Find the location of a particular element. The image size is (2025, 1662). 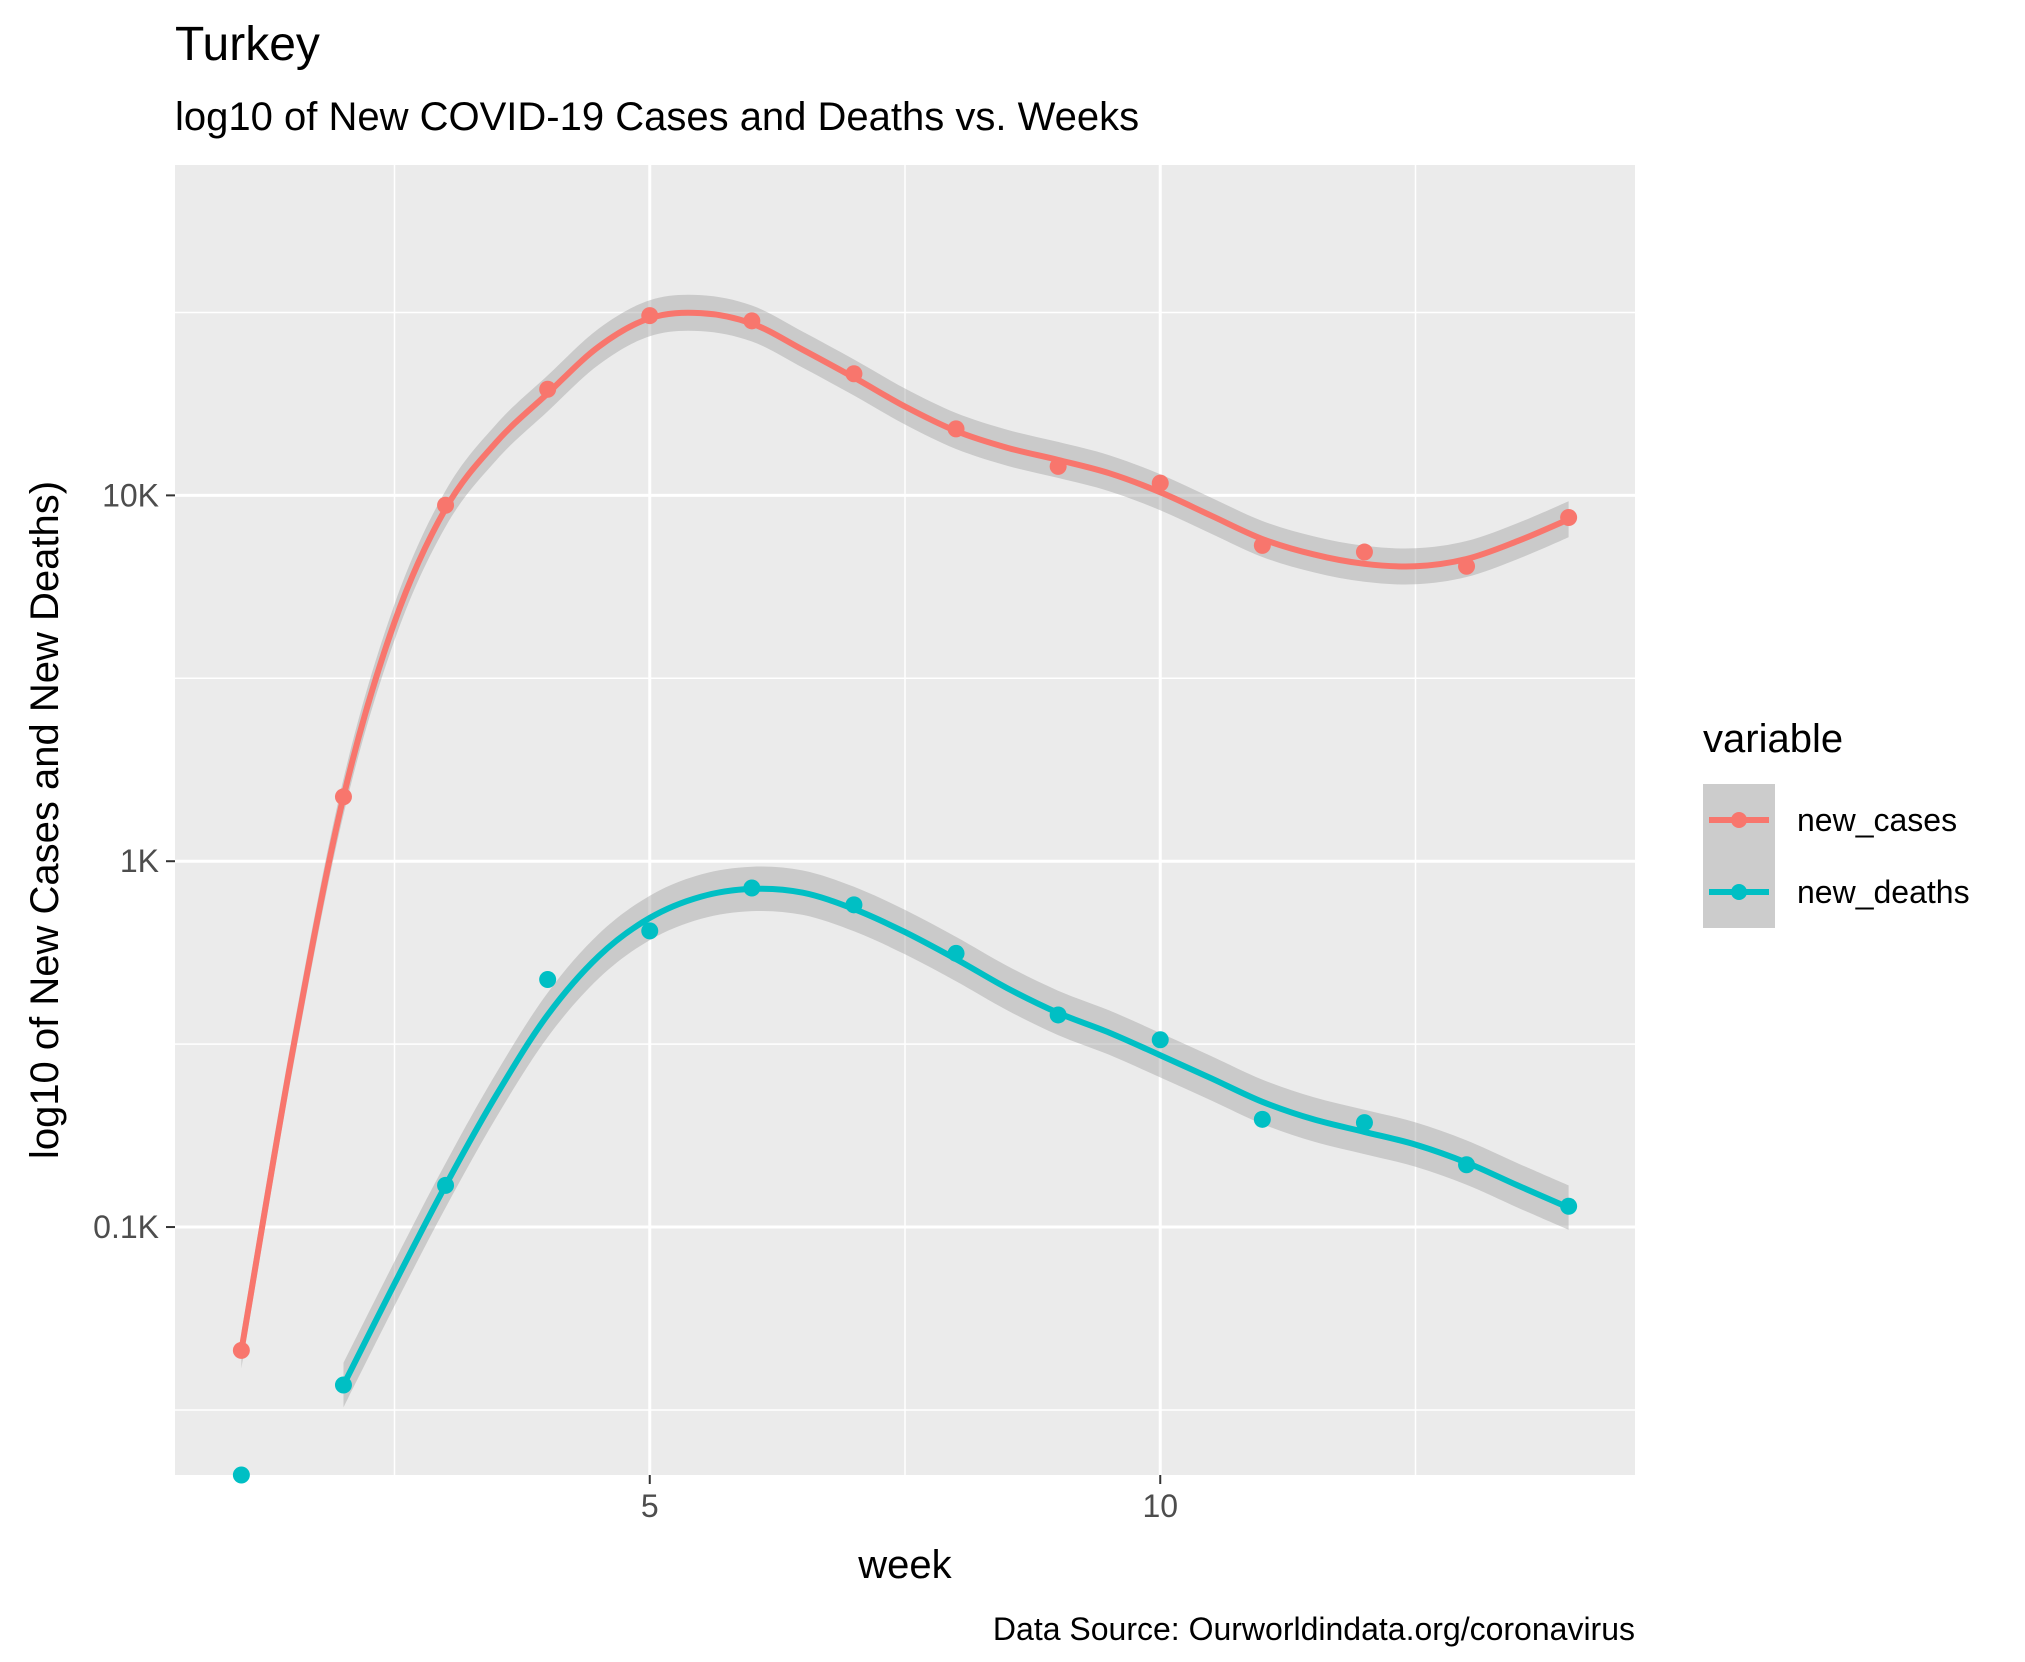

legend: variable new_cases new_deaths is located at coordinates (1836, 822).